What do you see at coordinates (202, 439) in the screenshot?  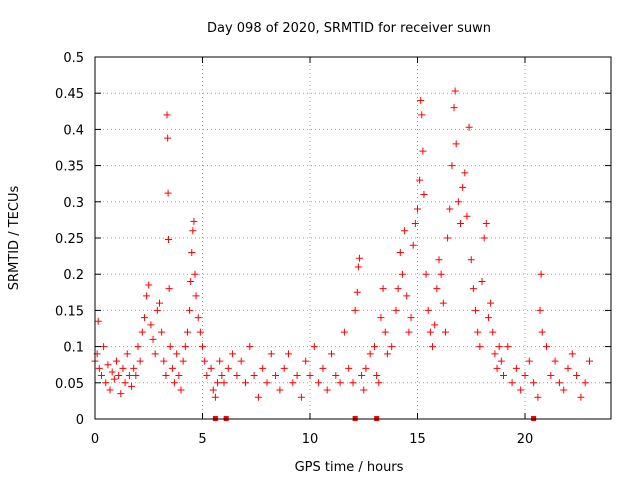 I see `x-tick-label: 5` at bounding box center [202, 439].